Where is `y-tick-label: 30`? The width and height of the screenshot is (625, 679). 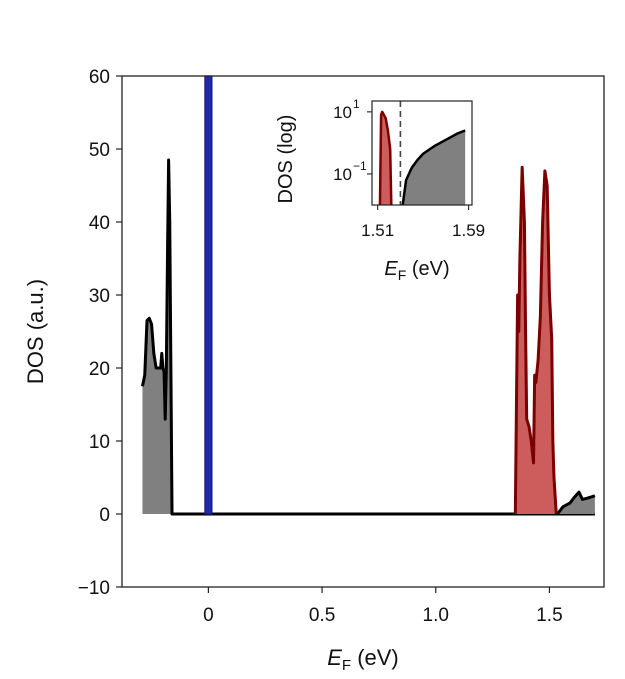 y-tick-label: 30 is located at coordinates (99, 296).